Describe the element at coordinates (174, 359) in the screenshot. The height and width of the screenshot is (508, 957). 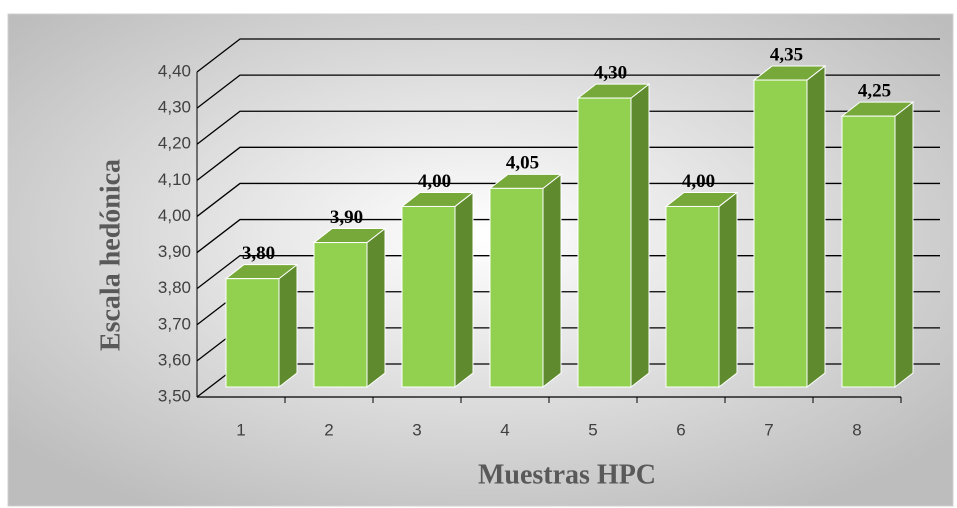
I see `y-tick-label: 3,60` at that location.